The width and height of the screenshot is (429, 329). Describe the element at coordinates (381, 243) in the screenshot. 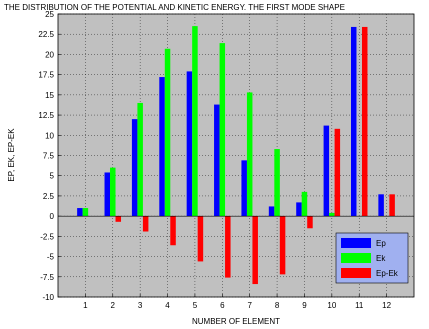

I see `legend-label: Ep` at that location.